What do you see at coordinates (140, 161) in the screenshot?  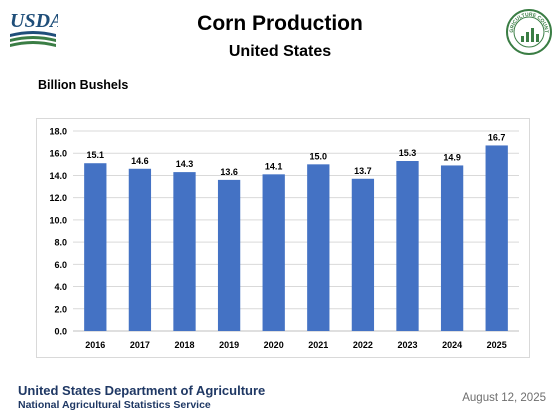 I see `data-label: 14.6` at bounding box center [140, 161].